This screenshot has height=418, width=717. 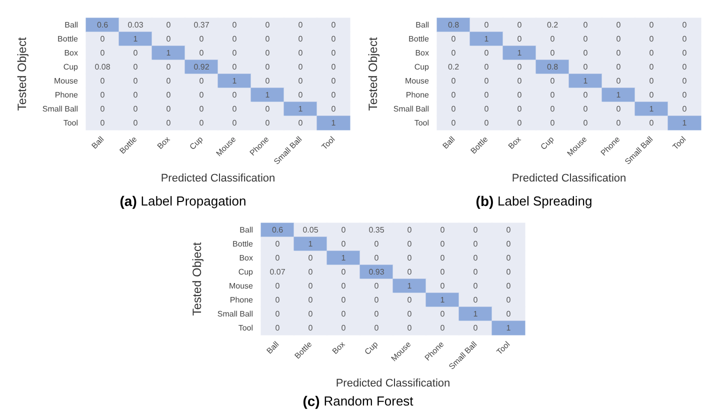 I want to click on x-tick-label: Box, so click(x=514, y=142).